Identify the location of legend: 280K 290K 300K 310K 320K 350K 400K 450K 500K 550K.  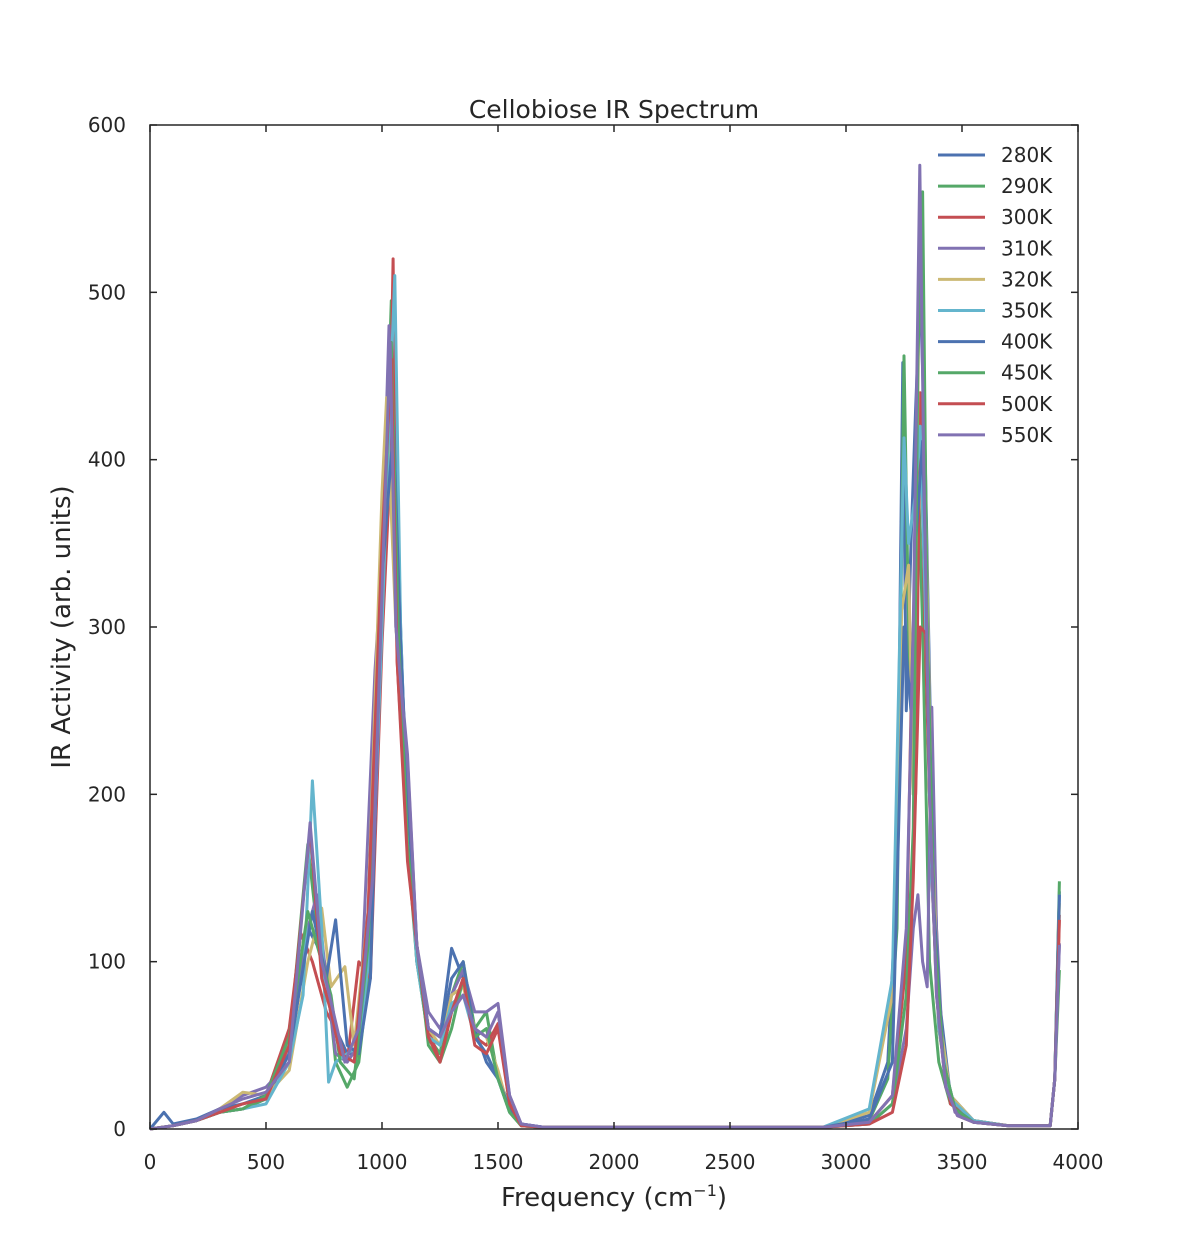
(995, 295).